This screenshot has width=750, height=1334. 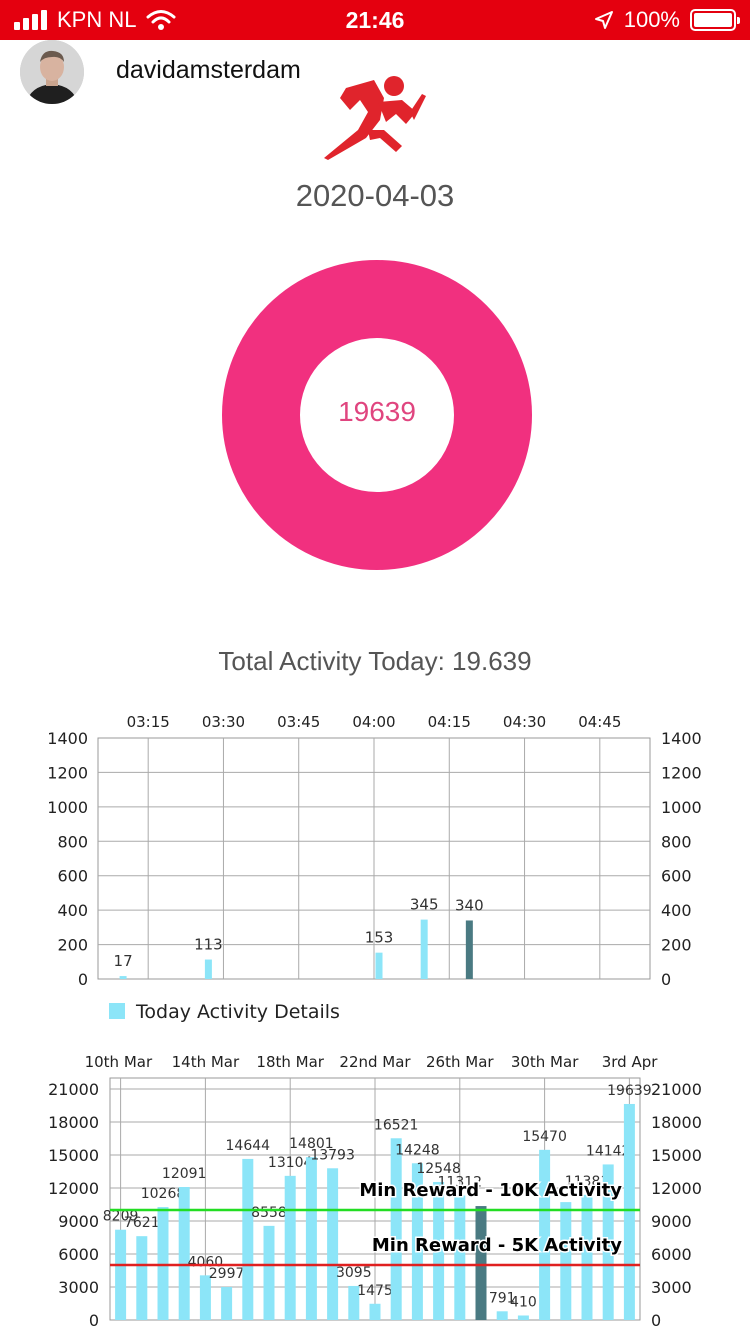 I want to click on data-label: 13104, so click(x=290, y=1163).